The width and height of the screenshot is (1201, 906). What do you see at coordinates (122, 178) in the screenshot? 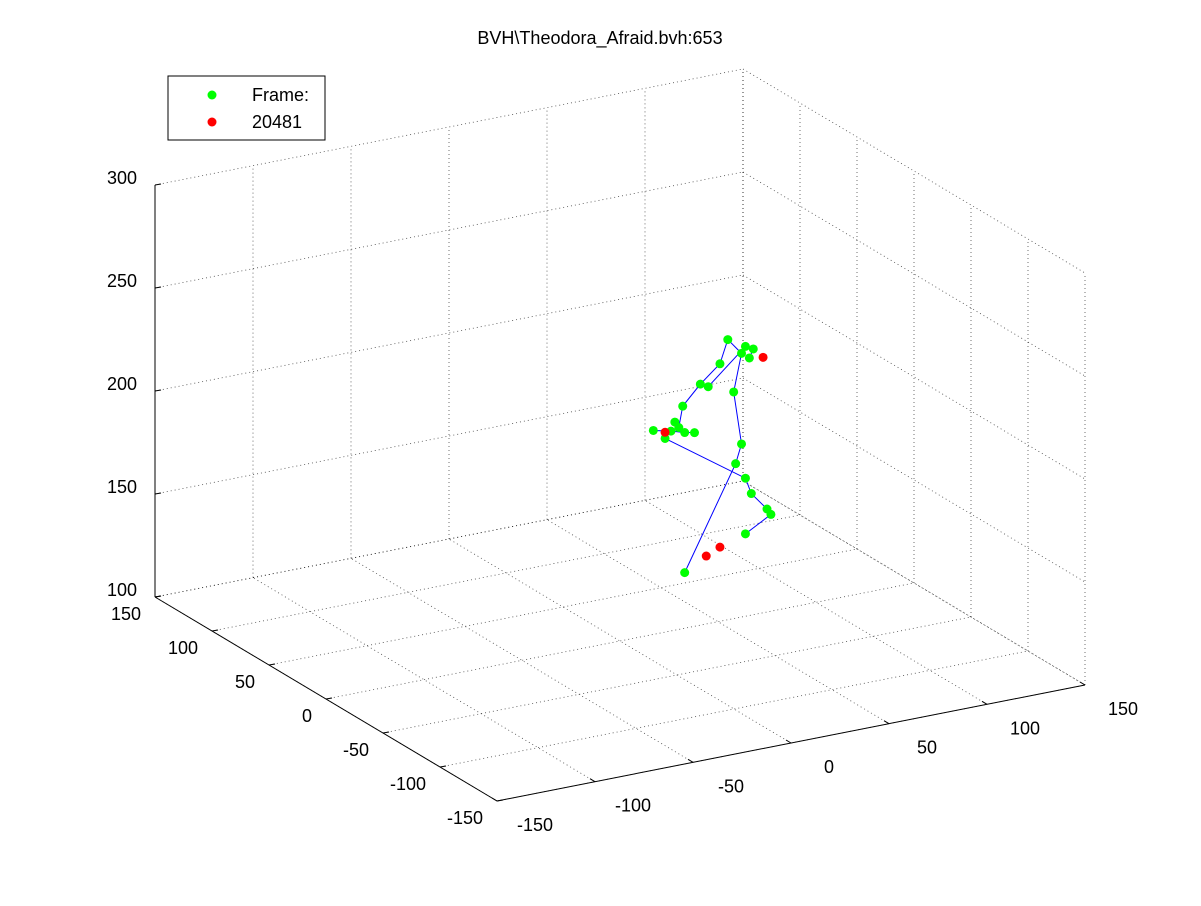
I see `z-tick-label: 300` at bounding box center [122, 178].